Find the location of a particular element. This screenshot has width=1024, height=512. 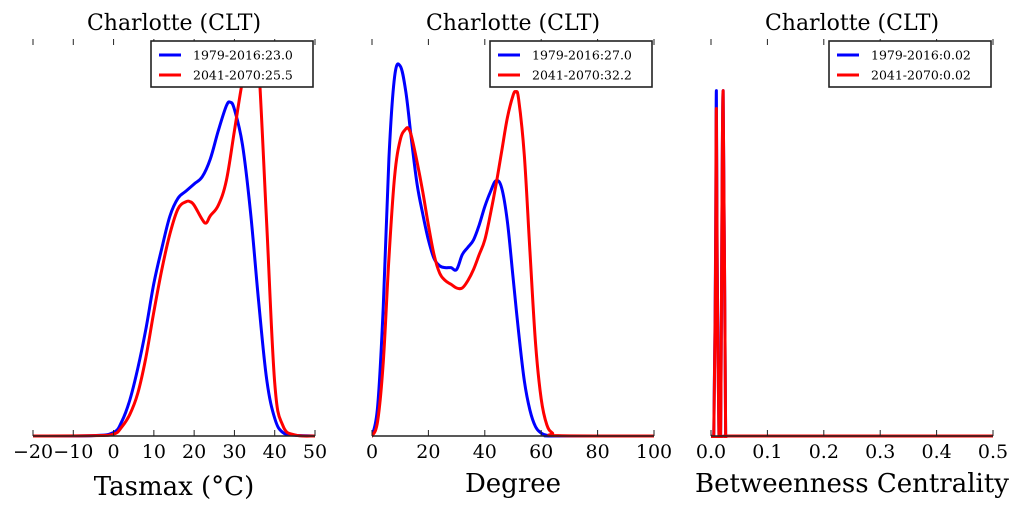

x-tick-label: 0.3 is located at coordinates (880, 452).